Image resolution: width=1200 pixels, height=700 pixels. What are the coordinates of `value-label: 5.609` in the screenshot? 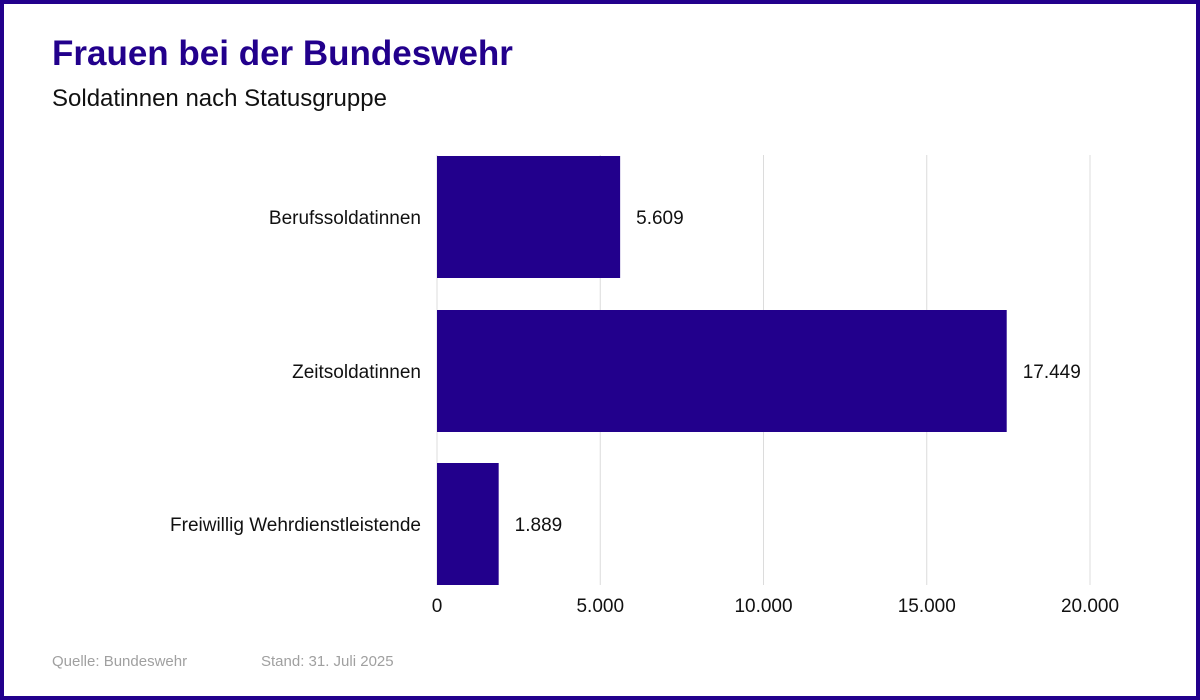 It's located at (660, 218).